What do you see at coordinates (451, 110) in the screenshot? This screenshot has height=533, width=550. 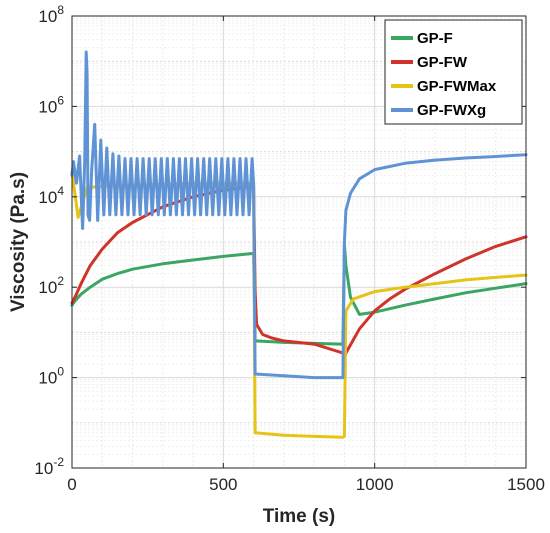 I see `legend-label: GP-FWXg` at bounding box center [451, 110].